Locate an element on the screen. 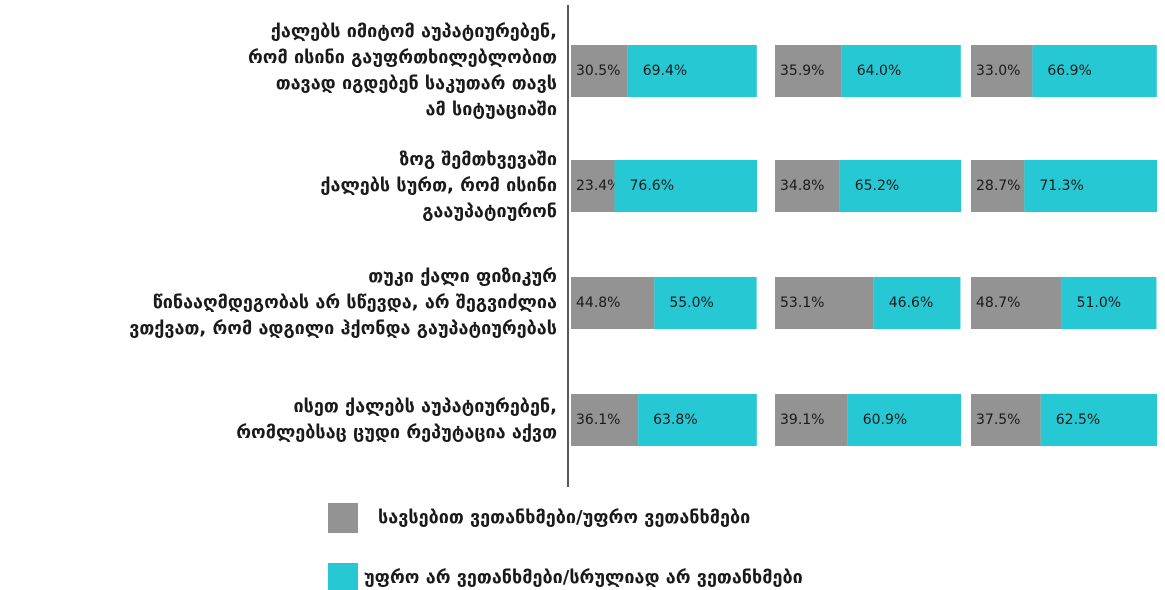 Image resolution: width=1165 pixels, height=590 pixels. value-label: 60.9% is located at coordinates (885, 420).